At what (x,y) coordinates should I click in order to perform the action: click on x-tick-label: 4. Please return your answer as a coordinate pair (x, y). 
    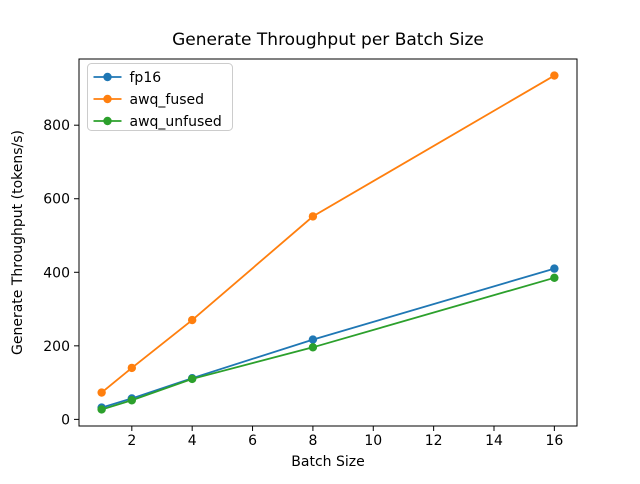
    Looking at the image, I should click on (192, 441).